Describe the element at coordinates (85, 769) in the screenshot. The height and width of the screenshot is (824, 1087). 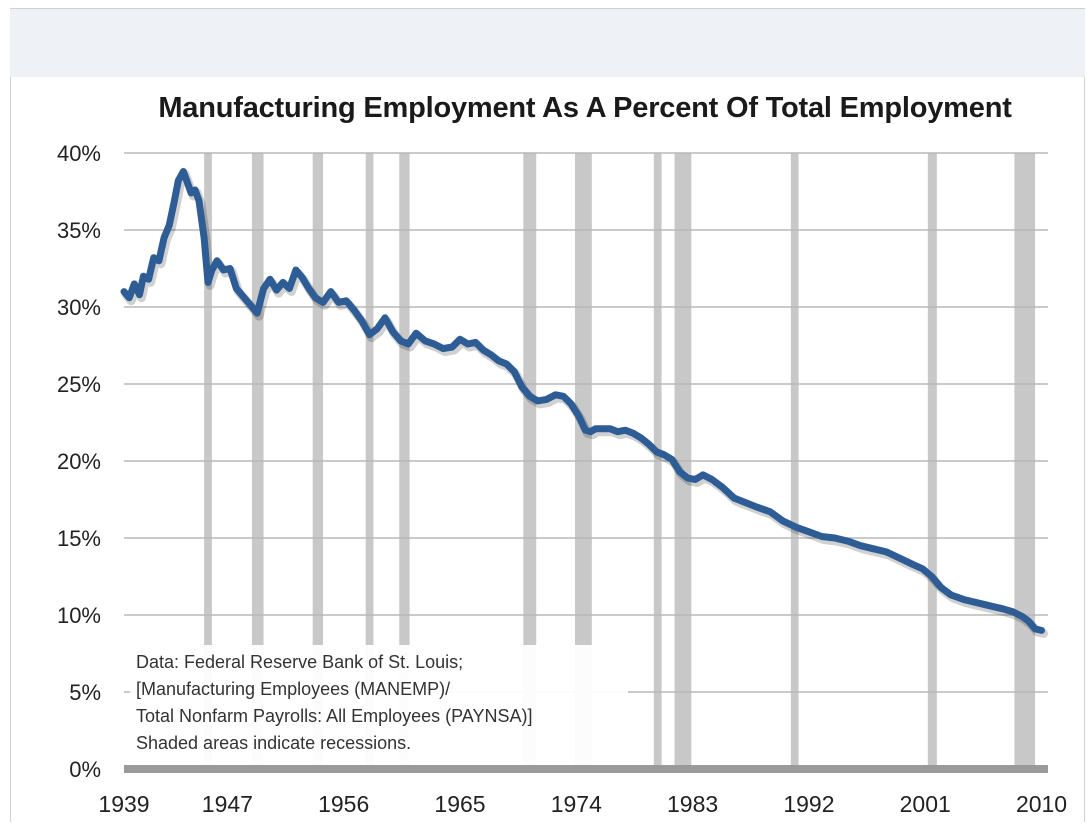
I see `y-tick-label: 0%` at that location.